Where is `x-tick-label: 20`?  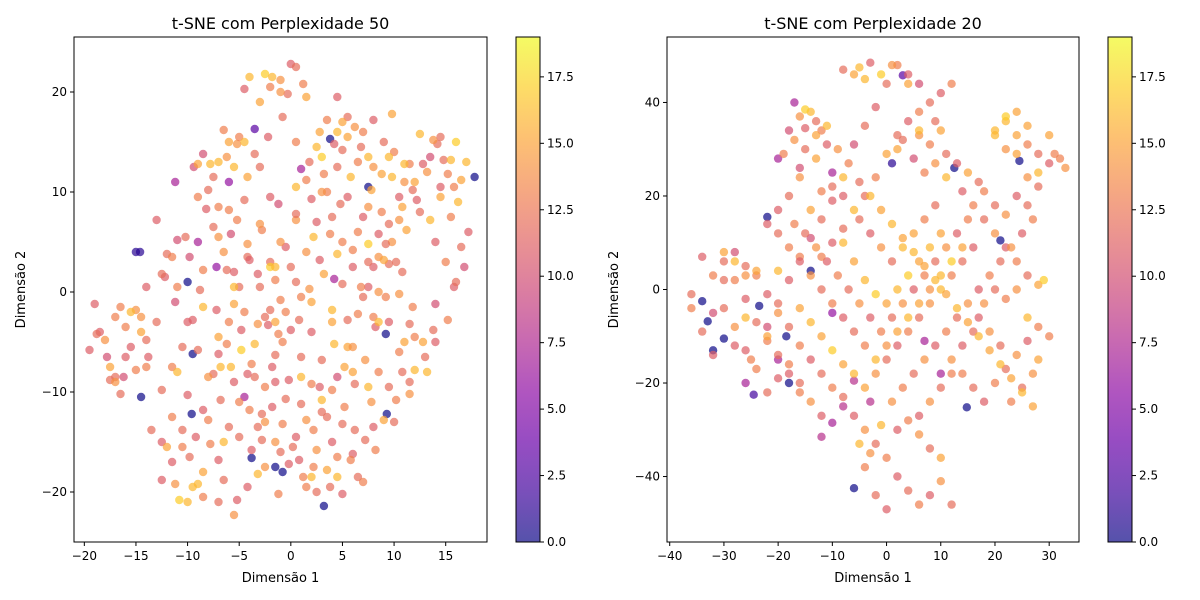
x-tick-label: 20 is located at coordinates (994, 556).